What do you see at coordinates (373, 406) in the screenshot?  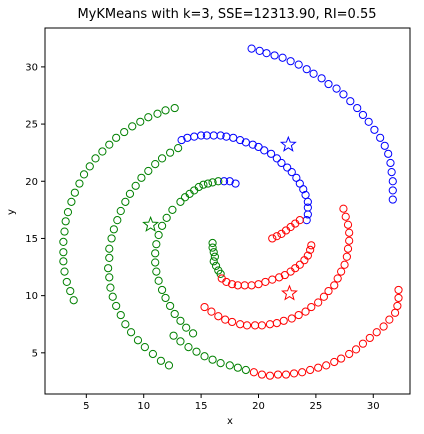 I see `x-tick-label: 30` at bounding box center [373, 406].